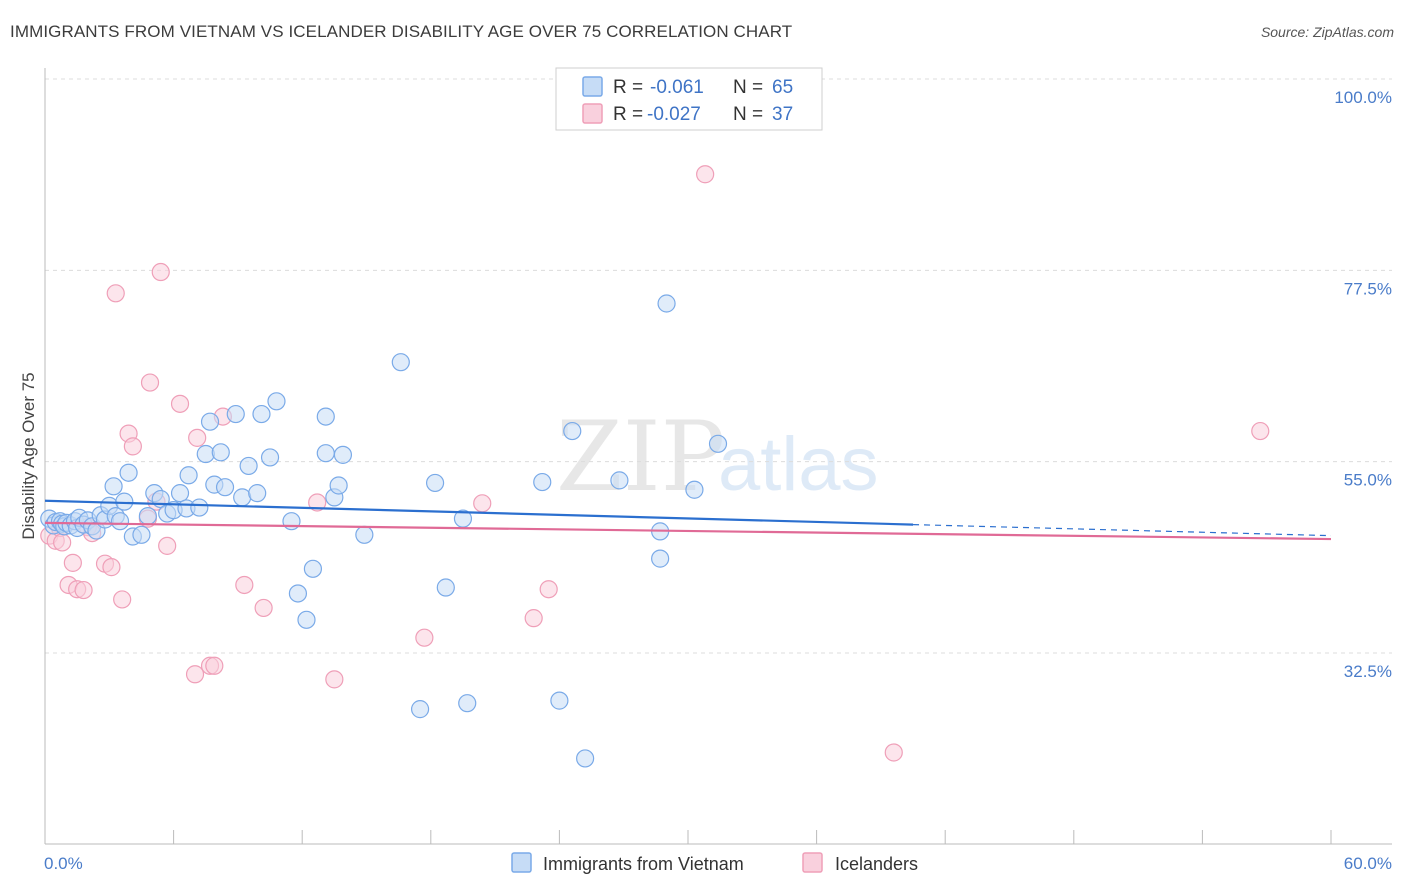 Image resolution: width=1406 pixels, height=892 pixels. What do you see at coordinates (677, 87) in the screenshot?
I see `legend-r-value-1: -0.061` at bounding box center [677, 87].